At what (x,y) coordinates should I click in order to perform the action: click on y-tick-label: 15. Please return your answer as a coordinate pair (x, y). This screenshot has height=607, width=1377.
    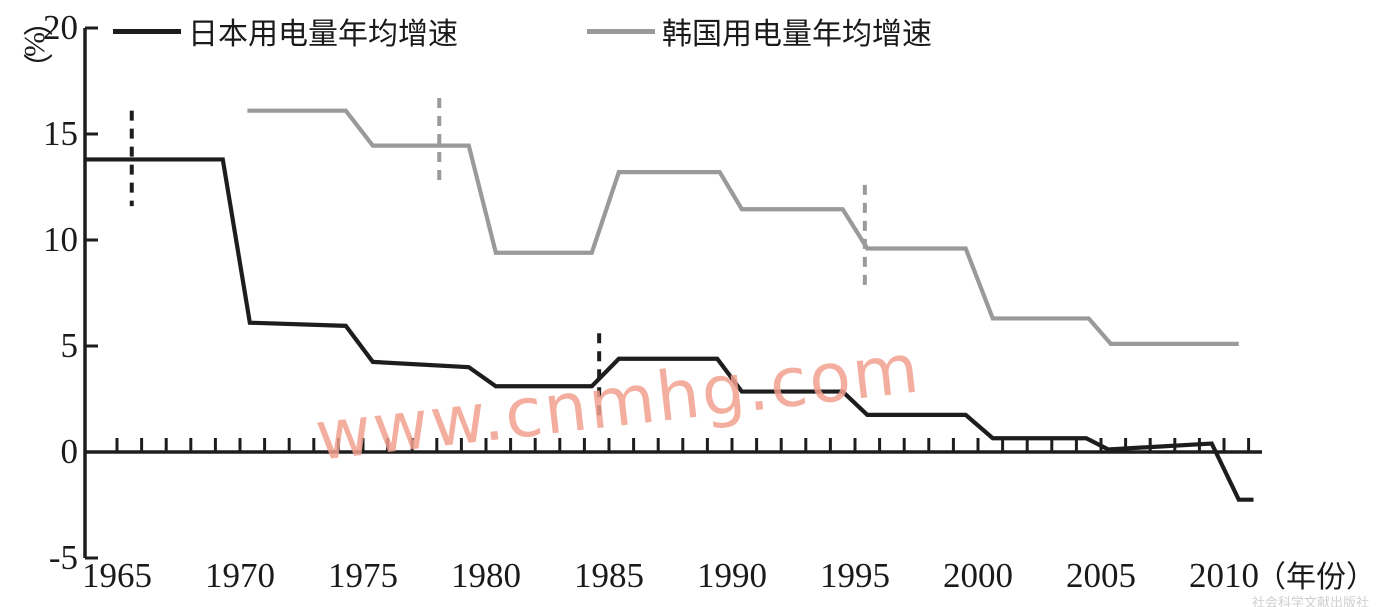
    Looking at the image, I should click on (60, 133).